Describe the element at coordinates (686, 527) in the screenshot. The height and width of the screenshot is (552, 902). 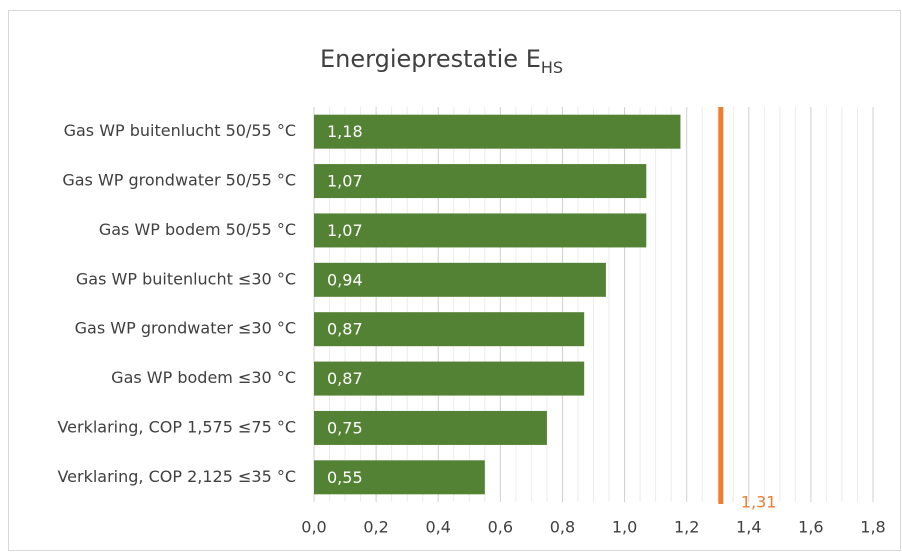
I see `x-tick-label: 1,2` at that location.